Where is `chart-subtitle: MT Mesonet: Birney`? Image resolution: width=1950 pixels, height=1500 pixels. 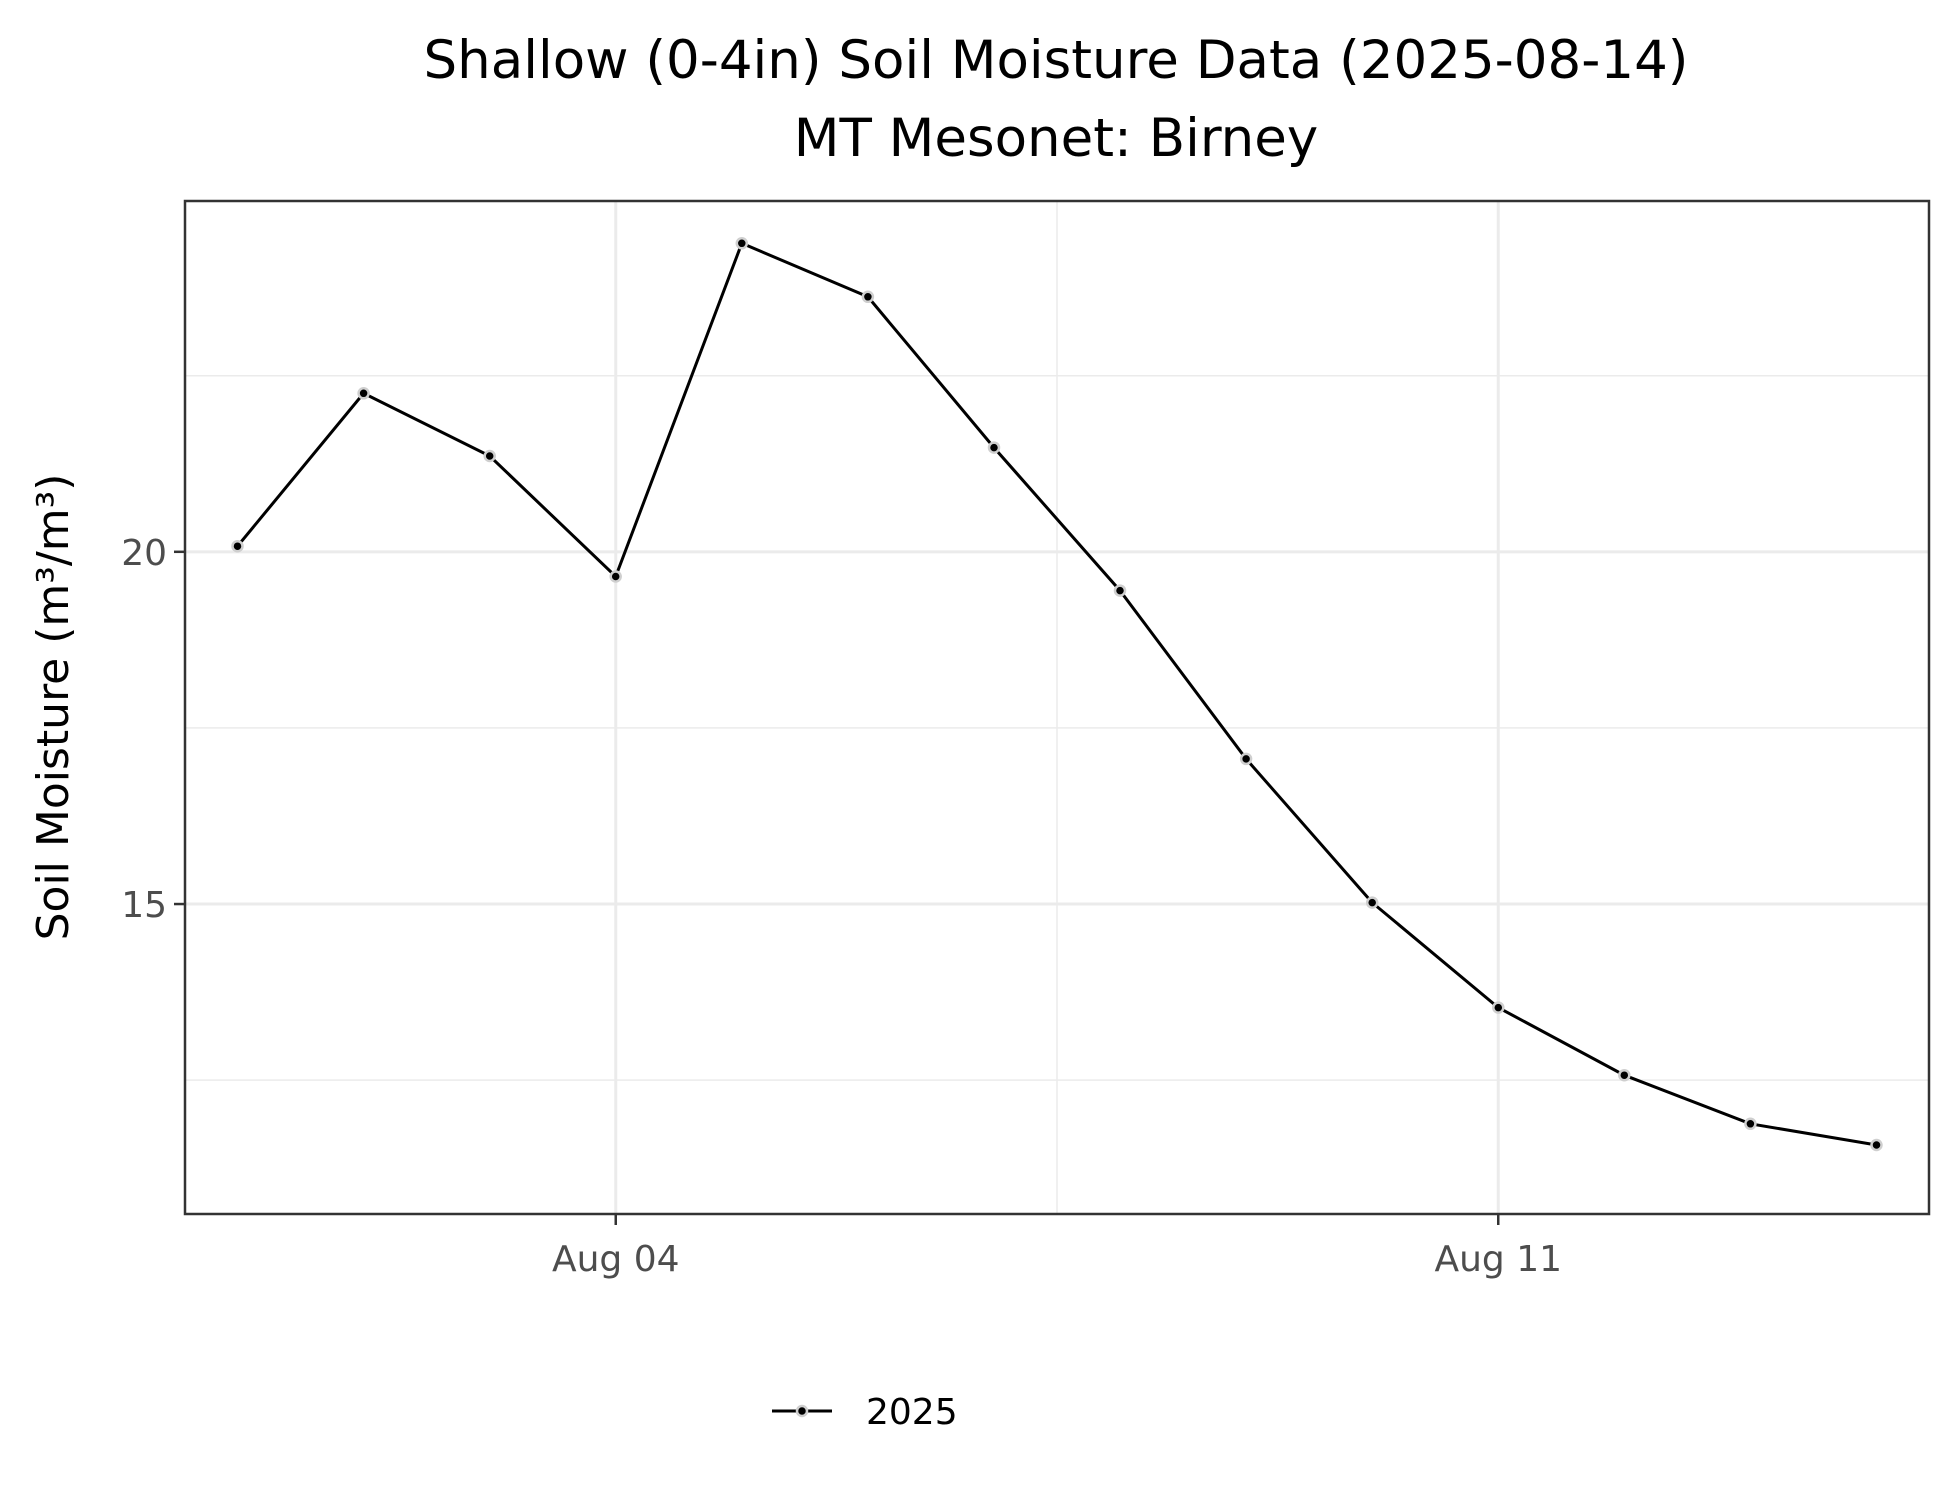
chart-subtitle: MT Mesonet: Birney is located at coordinates (1056, 138).